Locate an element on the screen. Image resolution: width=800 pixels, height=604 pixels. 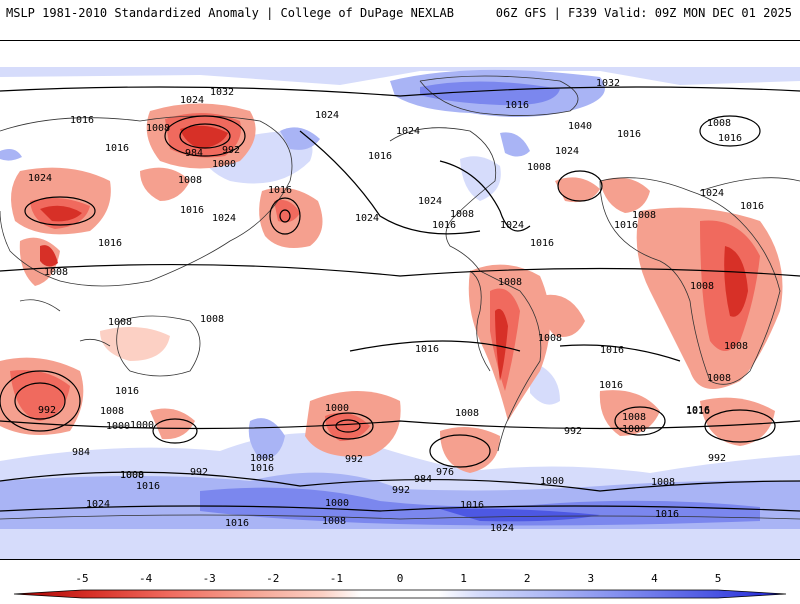
colorbar-tick-label: -5 is located at coordinates (82, 578).